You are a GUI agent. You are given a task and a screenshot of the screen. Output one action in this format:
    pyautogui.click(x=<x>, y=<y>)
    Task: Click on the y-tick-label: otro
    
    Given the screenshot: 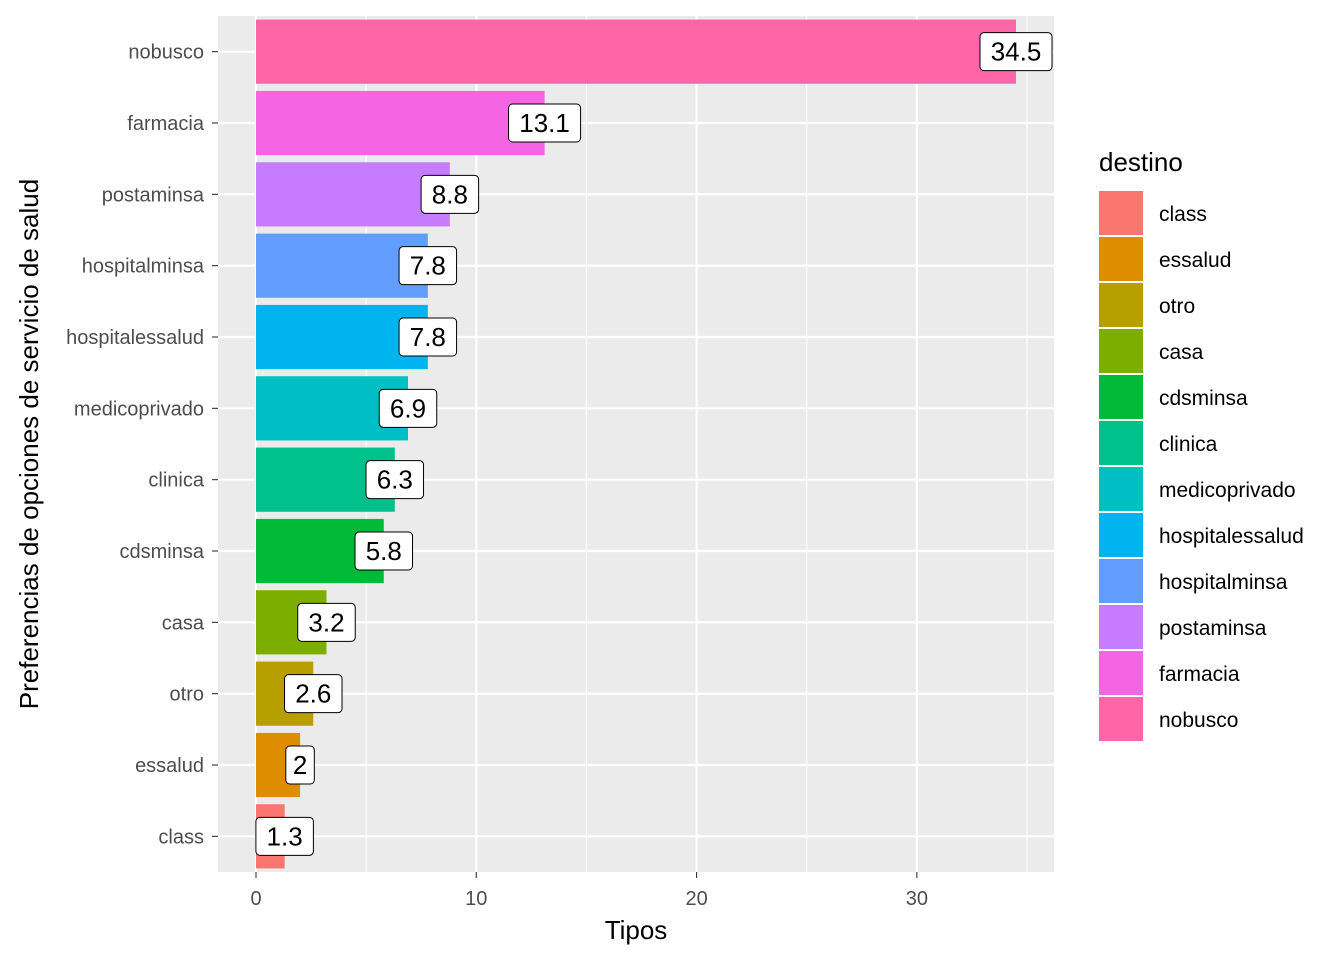 What is the action you would take?
    pyautogui.click(x=187, y=695)
    